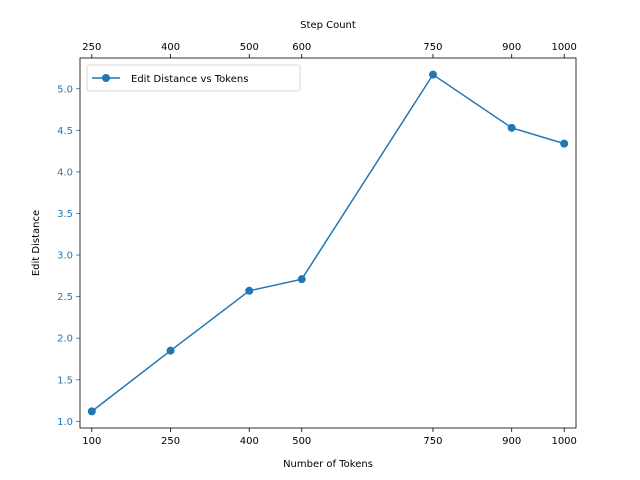 The height and width of the screenshot is (480, 640). I want to click on x-axis-top-label: Step Count, so click(328, 25).